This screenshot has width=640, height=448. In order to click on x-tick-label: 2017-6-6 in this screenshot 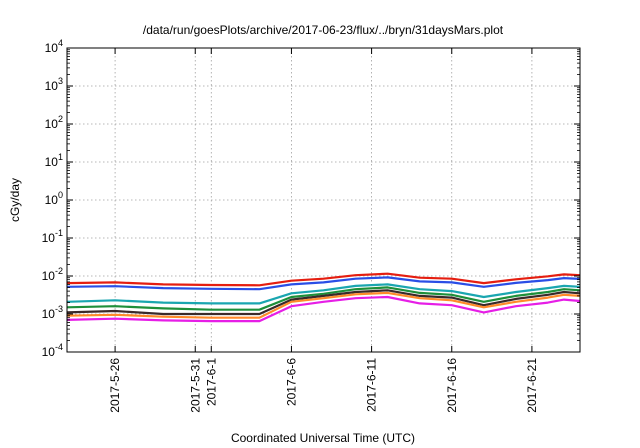, I will do `click(291, 382)`.